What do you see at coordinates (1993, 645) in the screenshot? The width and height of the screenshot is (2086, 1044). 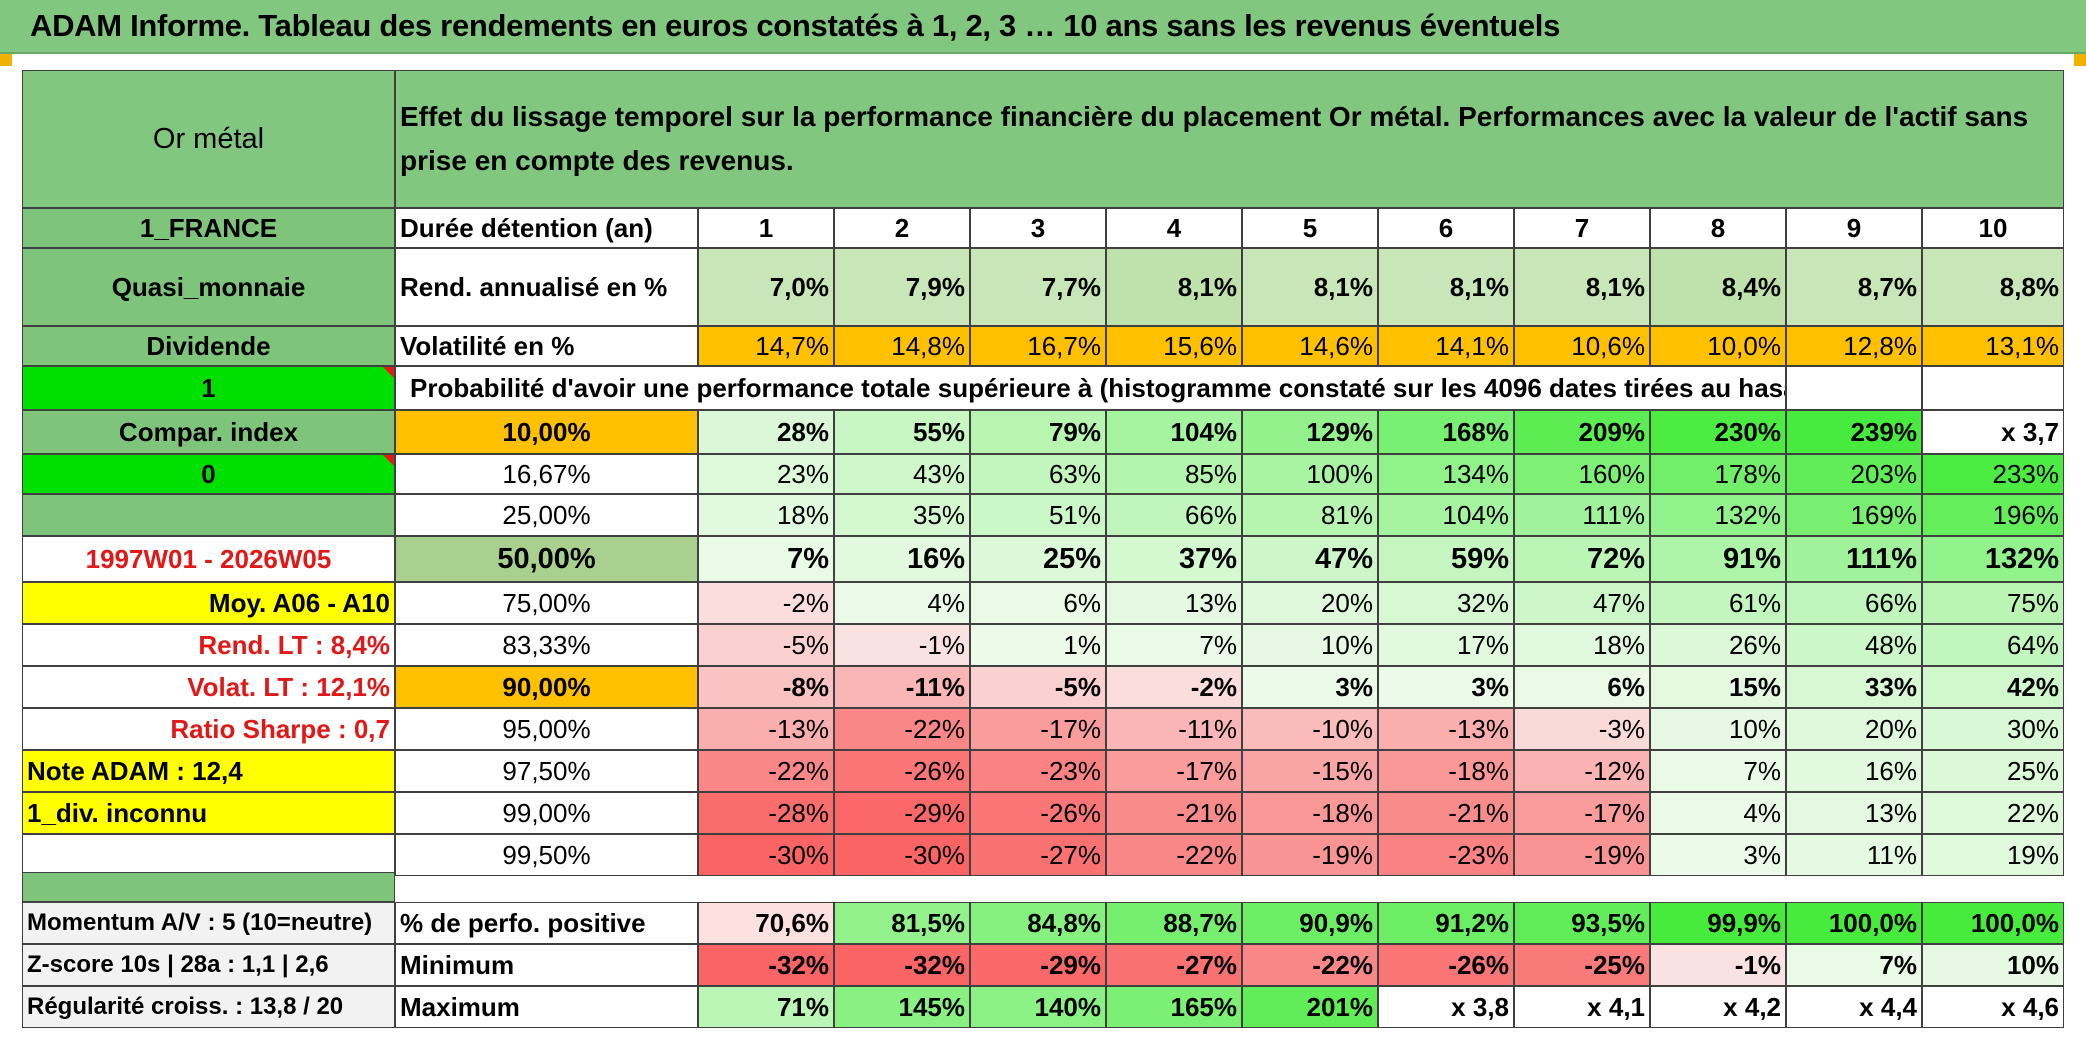 I see `probability-value: 64%` at bounding box center [1993, 645].